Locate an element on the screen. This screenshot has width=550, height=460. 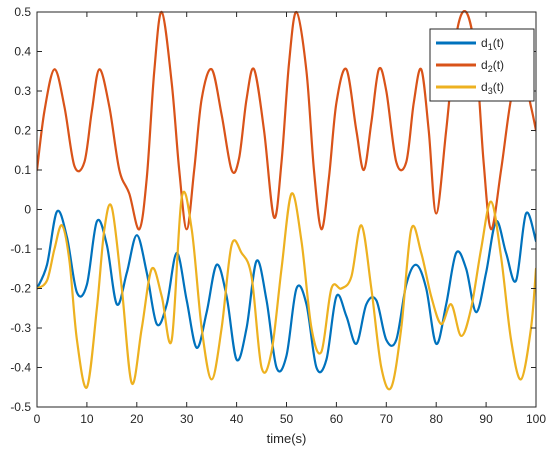
y-tick-label: -0.1 is located at coordinates (20, 249).